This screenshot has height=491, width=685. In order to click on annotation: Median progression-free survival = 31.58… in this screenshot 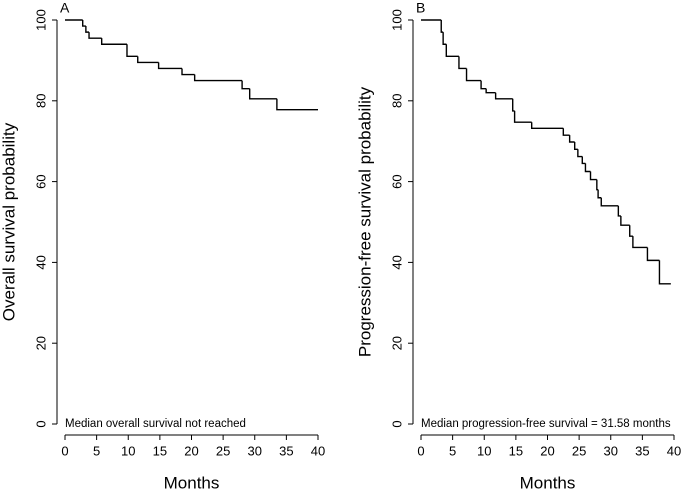, I will do `click(546, 424)`.